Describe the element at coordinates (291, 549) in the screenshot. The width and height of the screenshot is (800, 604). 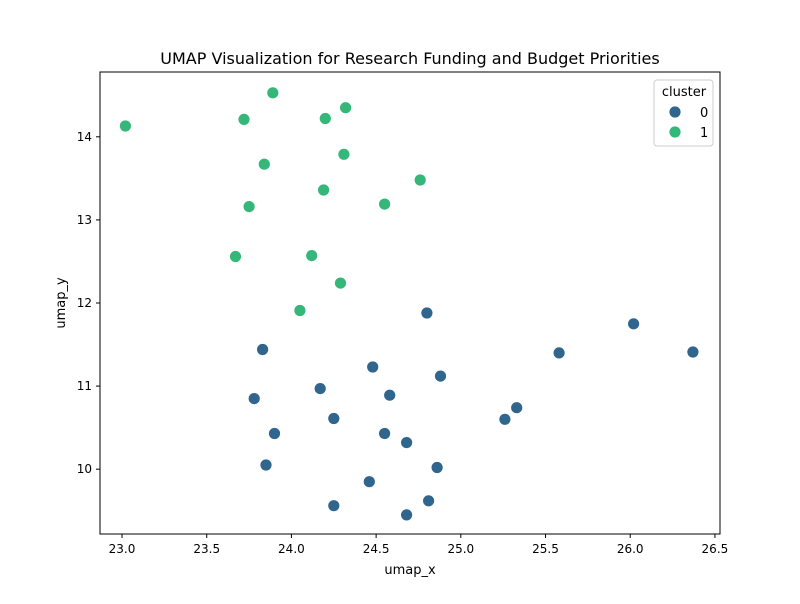
I see `x-tick-label: 24.0` at that location.